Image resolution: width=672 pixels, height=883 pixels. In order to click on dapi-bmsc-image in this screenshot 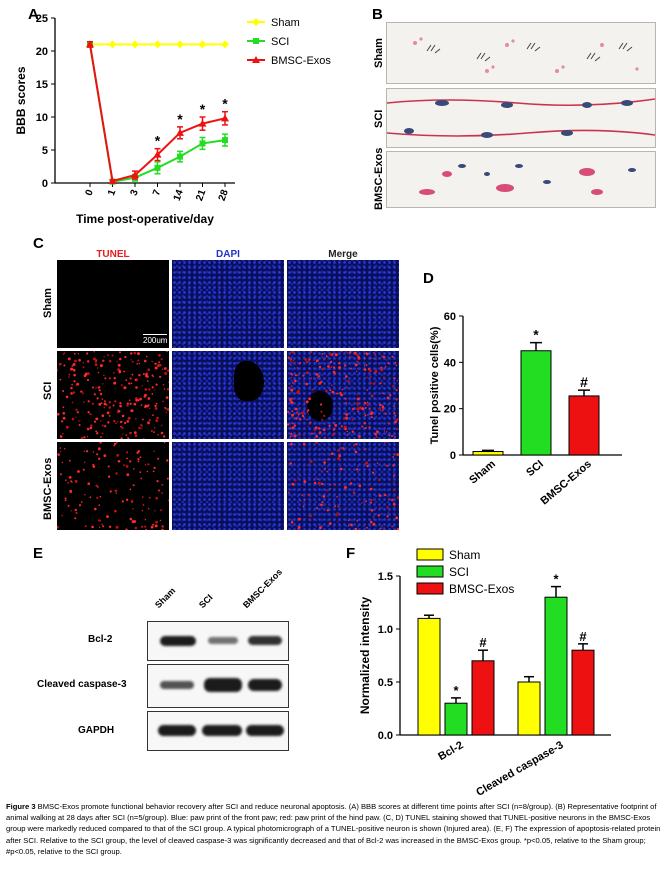, I will do `click(228, 486)`.